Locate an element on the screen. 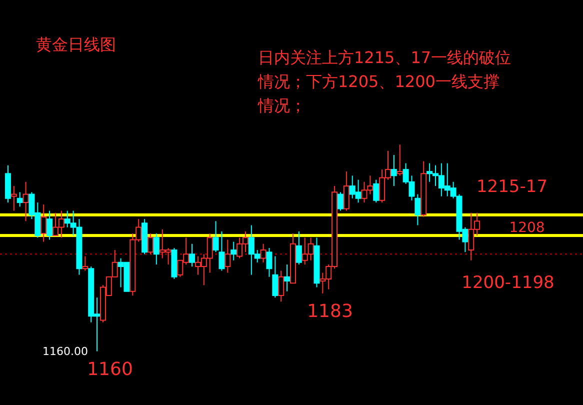 This screenshot has height=405, width=583. text: 1208 is located at coordinates (527, 228).